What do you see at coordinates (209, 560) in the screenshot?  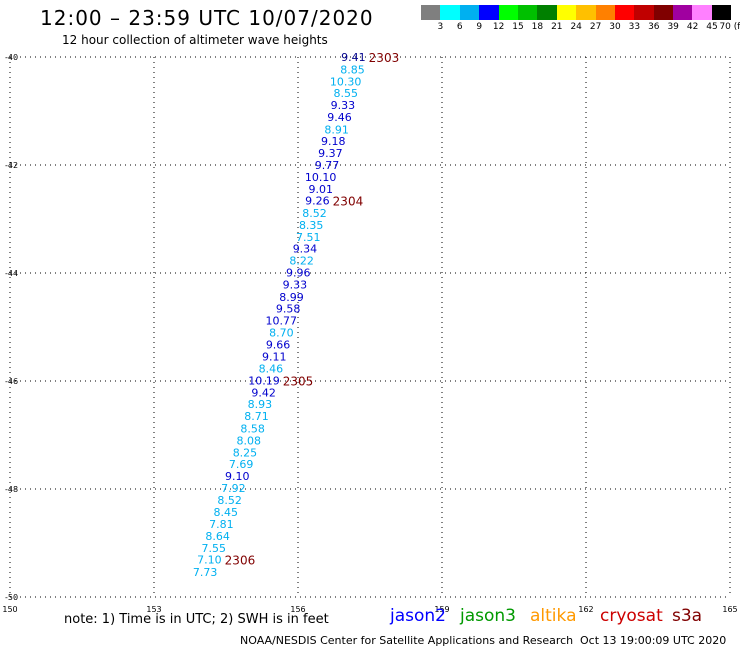 I see `wave-height-point: 7.10` at bounding box center [209, 560].